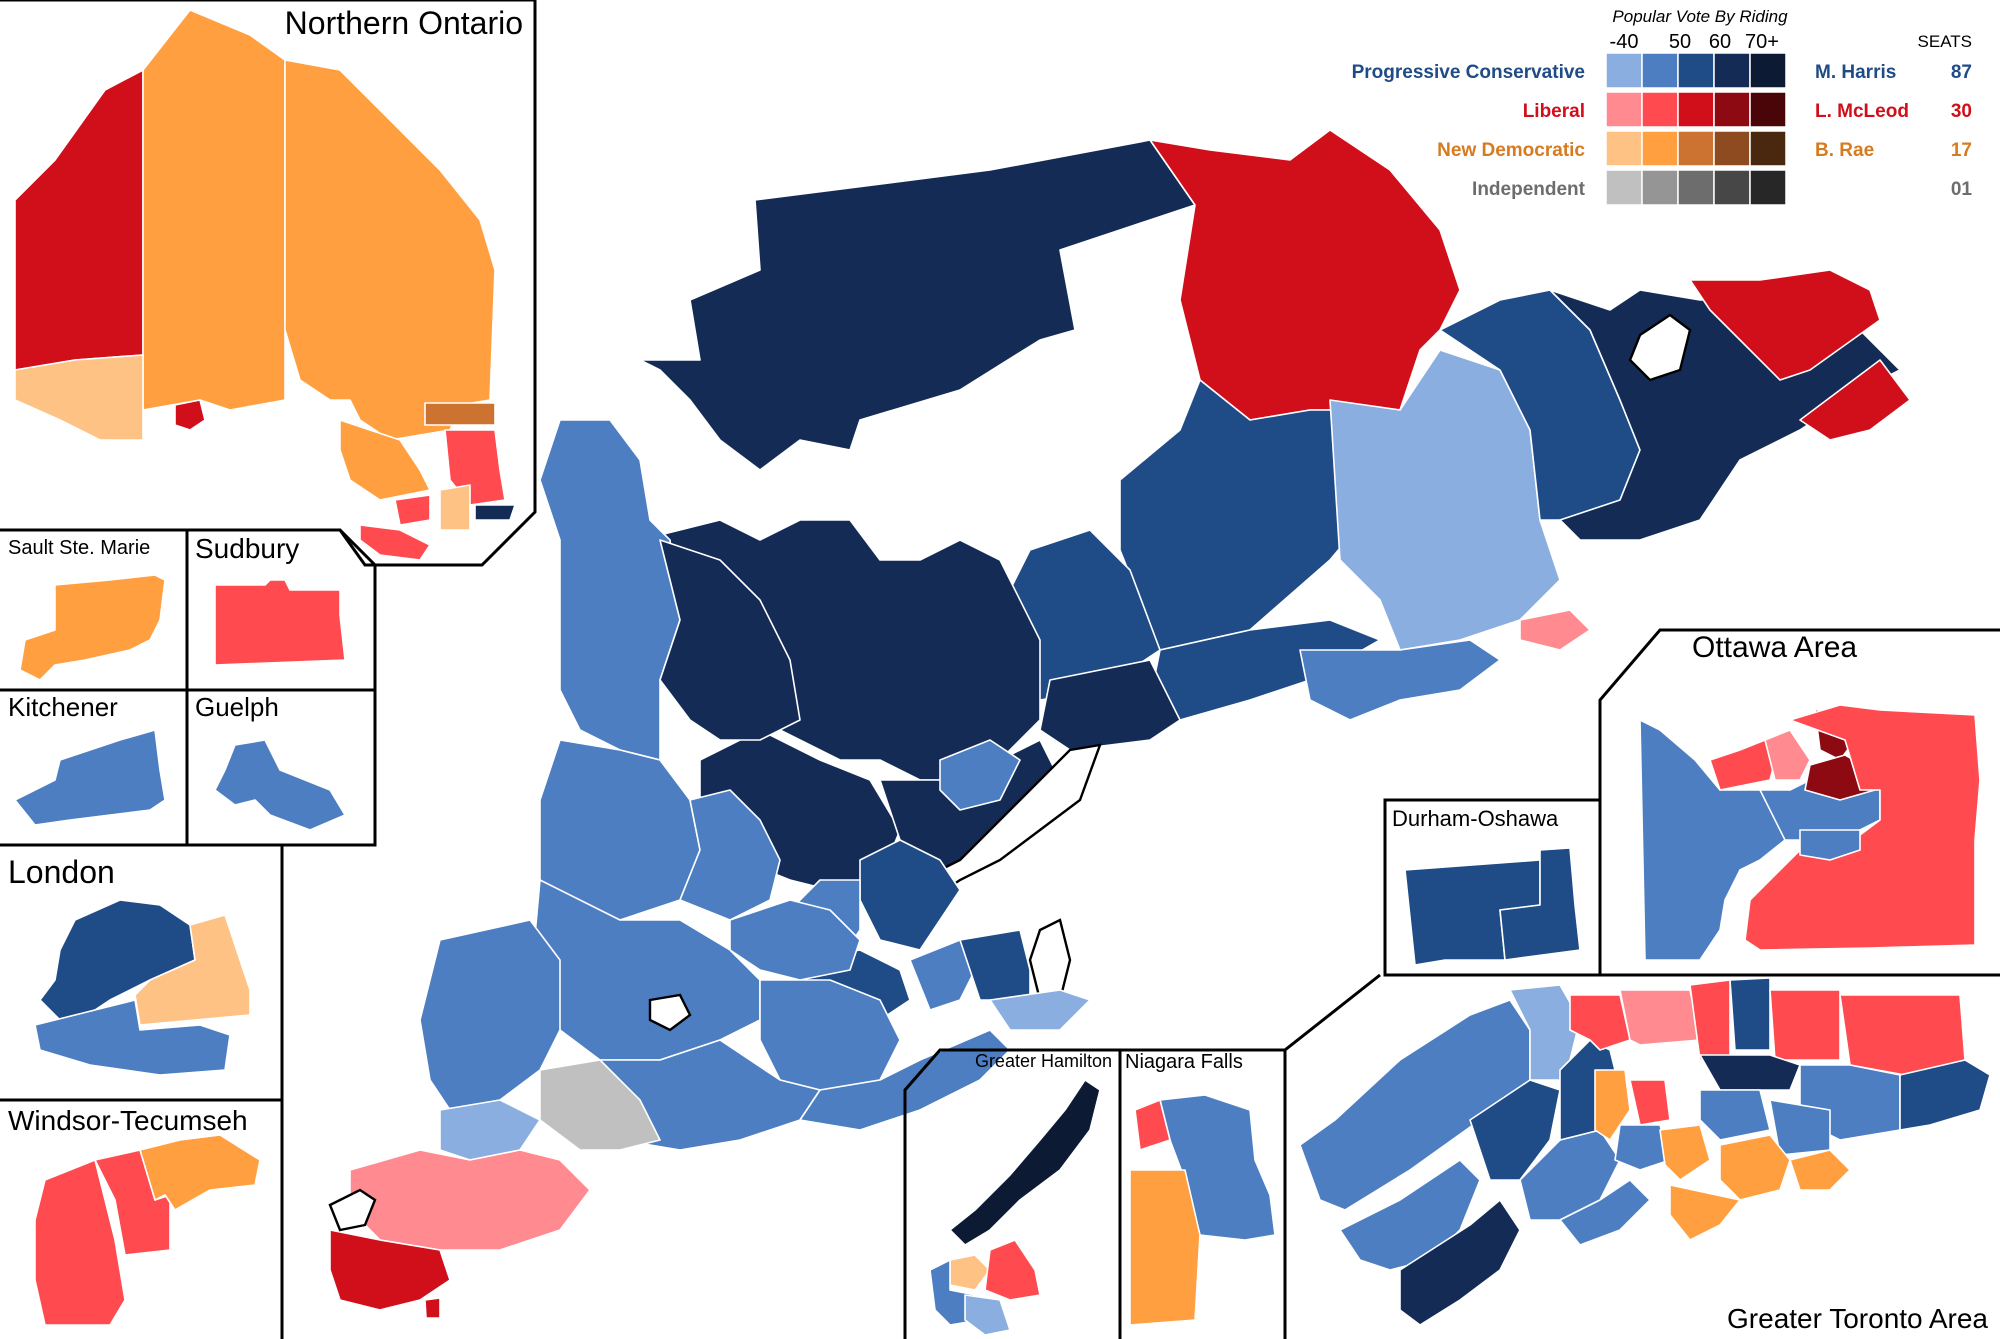 Image resolution: width=2000 pixels, height=1339 pixels. I want to click on riding-york-east-inner, so click(1750, 1072).